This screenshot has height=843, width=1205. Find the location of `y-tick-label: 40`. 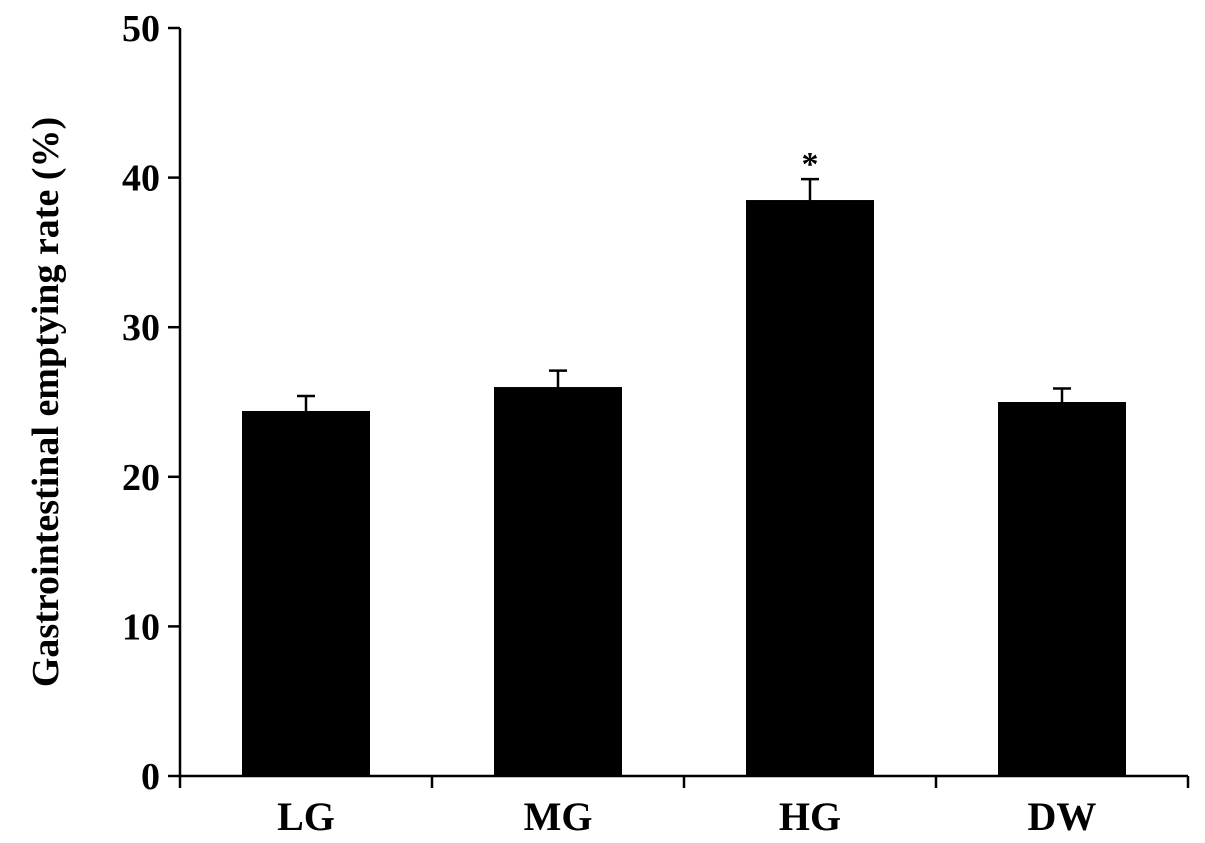

y-tick-label: 40 is located at coordinates (141, 179).